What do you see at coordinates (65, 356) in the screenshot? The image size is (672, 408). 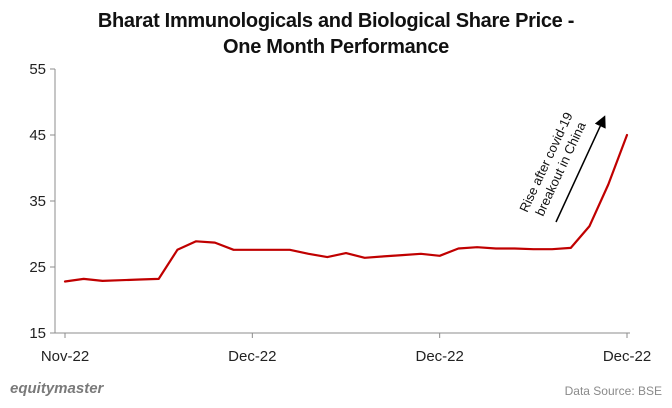 I see `x-tick-label: Nov-22` at bounding box center [65, 356].